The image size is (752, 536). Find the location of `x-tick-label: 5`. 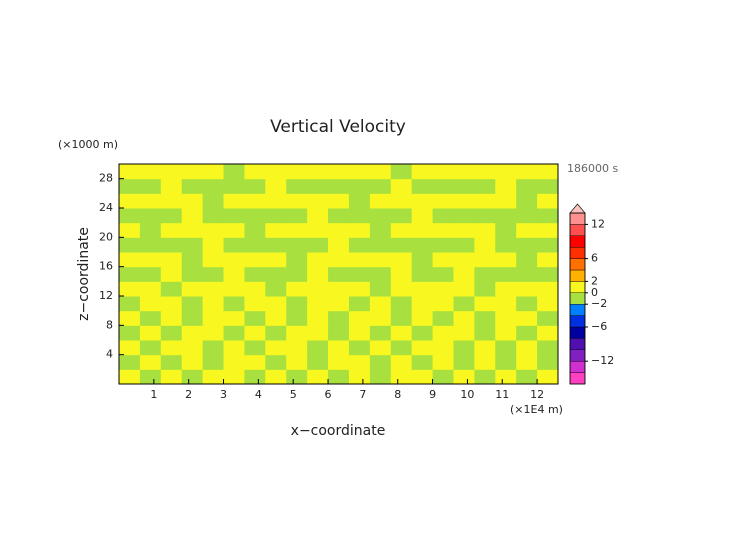

x-tick-label: 5 is located at coordinates (293, 394).